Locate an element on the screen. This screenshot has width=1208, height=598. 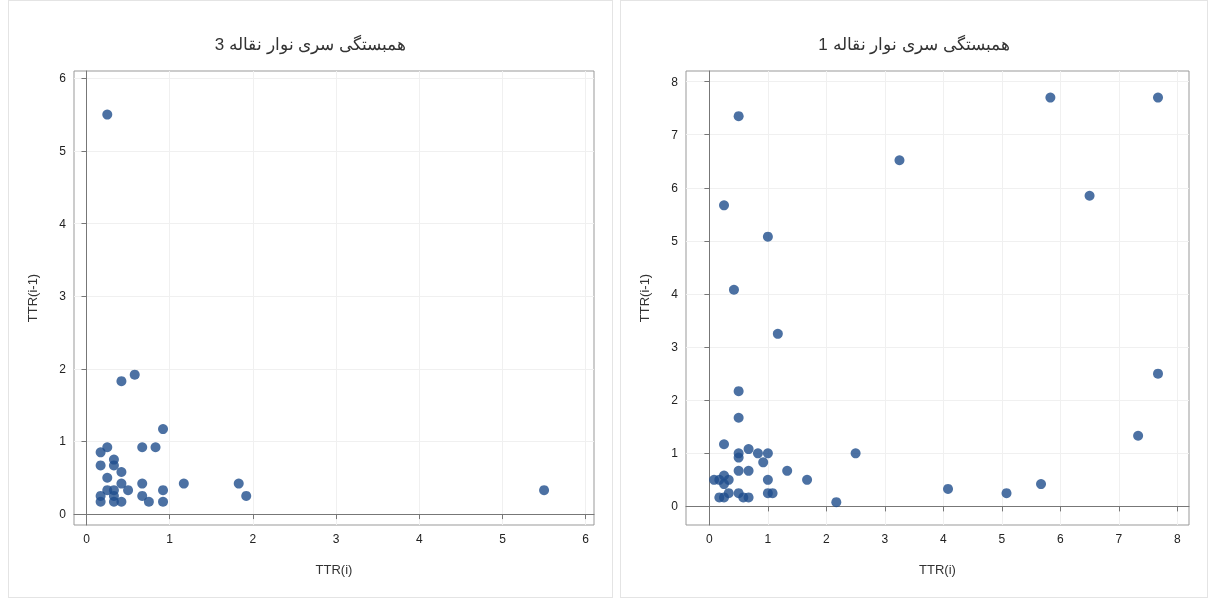
chart-title: همبستگی سری نوار نقاله 3 is located at coordinates (310, 44).